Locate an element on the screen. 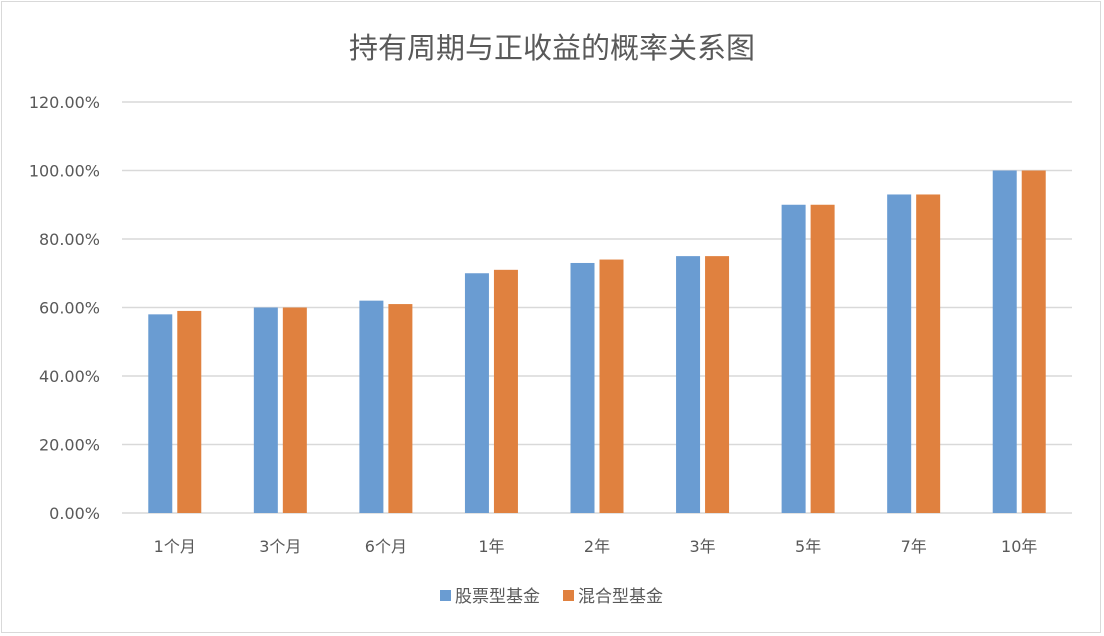 This screenshot has height=636, width=1104. bar-股票型基金-1个月 is located at coordinates (160, 413).